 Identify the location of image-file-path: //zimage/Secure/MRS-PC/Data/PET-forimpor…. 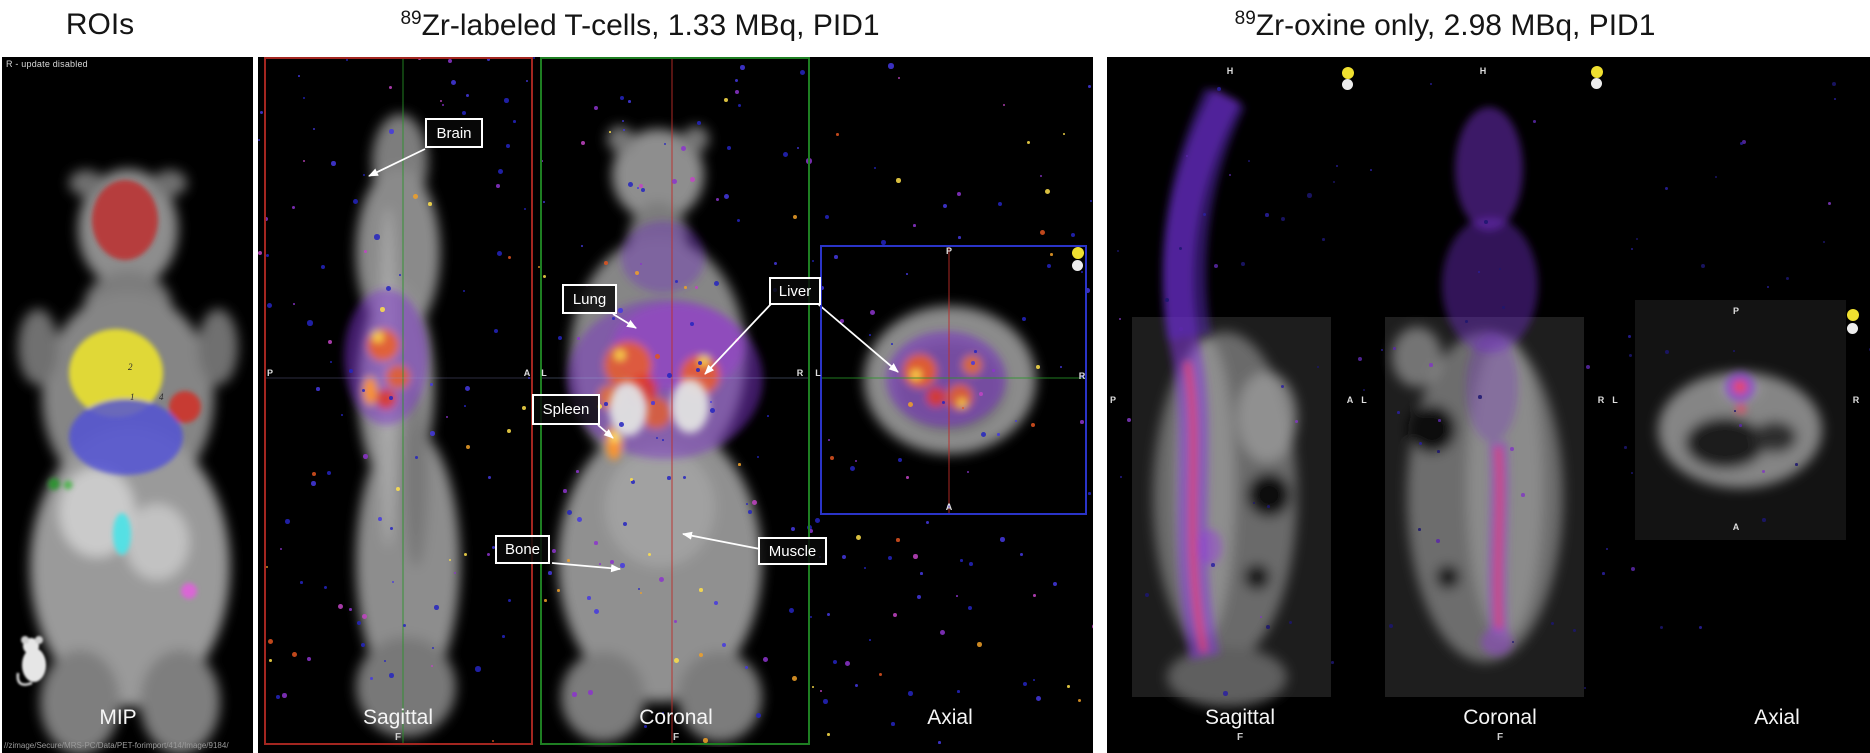
(116, 745).